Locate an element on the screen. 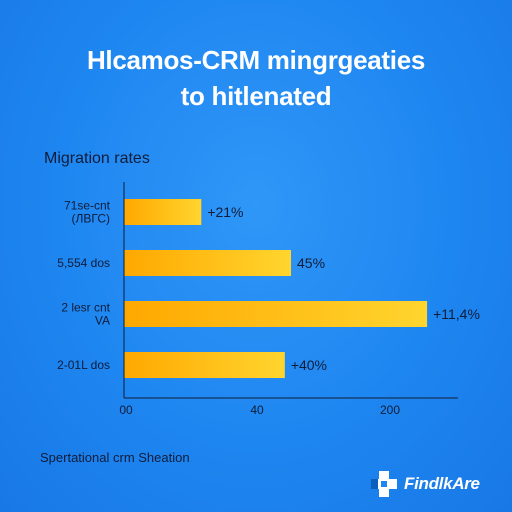 The image size is (512, 512). chart-title: Hlcamos-CRM mingrgeaties to hitlenated is located at coordinates (256, 78).